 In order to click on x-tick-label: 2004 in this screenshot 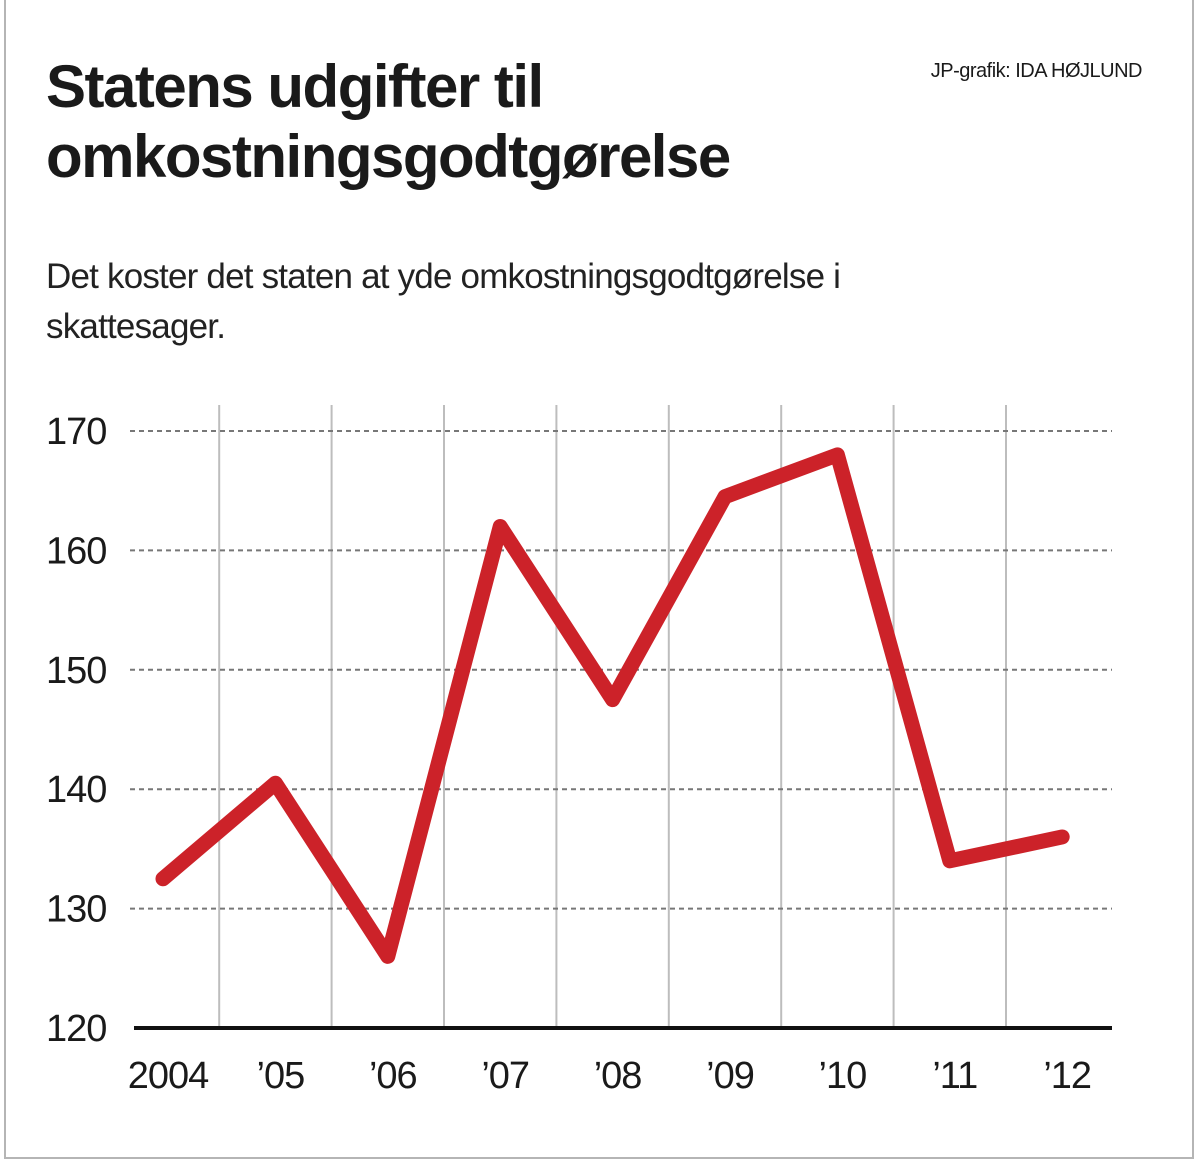, I will do `click(168, 1076)`.